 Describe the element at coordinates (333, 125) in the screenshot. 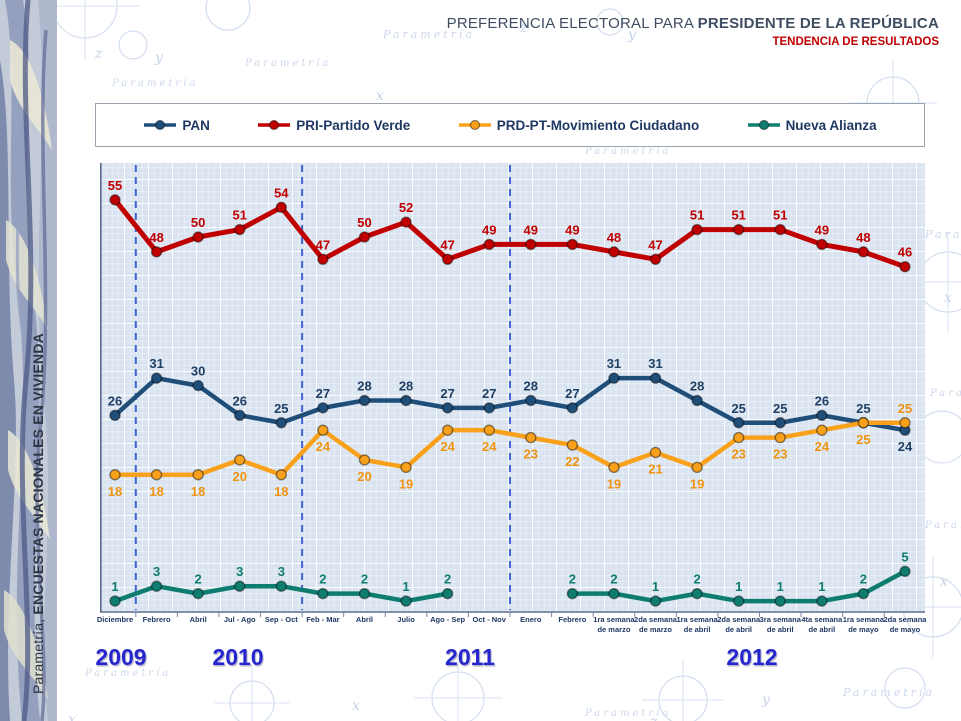

I see `legend-item-pri-partido-verde: PRI-Partido Verde` at that location.